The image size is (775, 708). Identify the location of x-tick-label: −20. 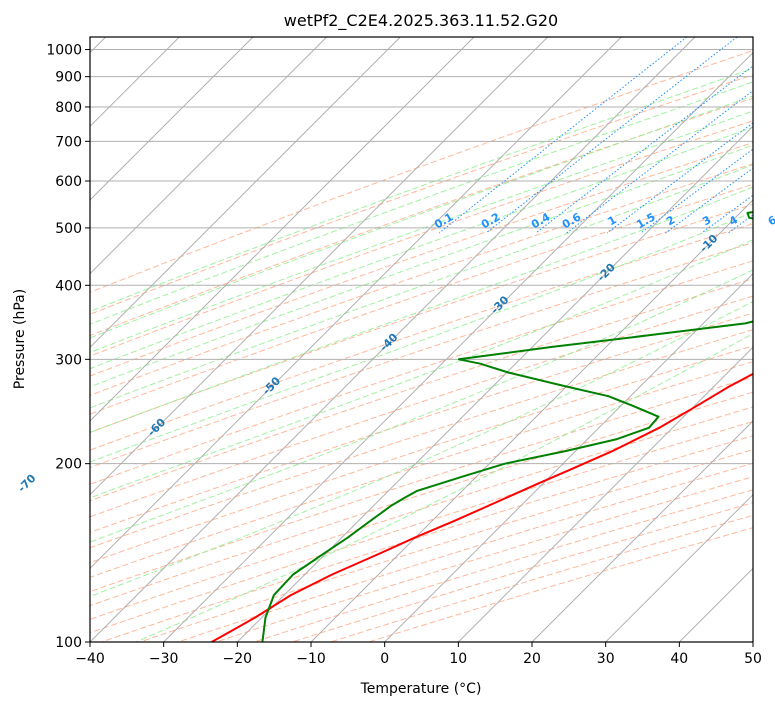
(238, 659).